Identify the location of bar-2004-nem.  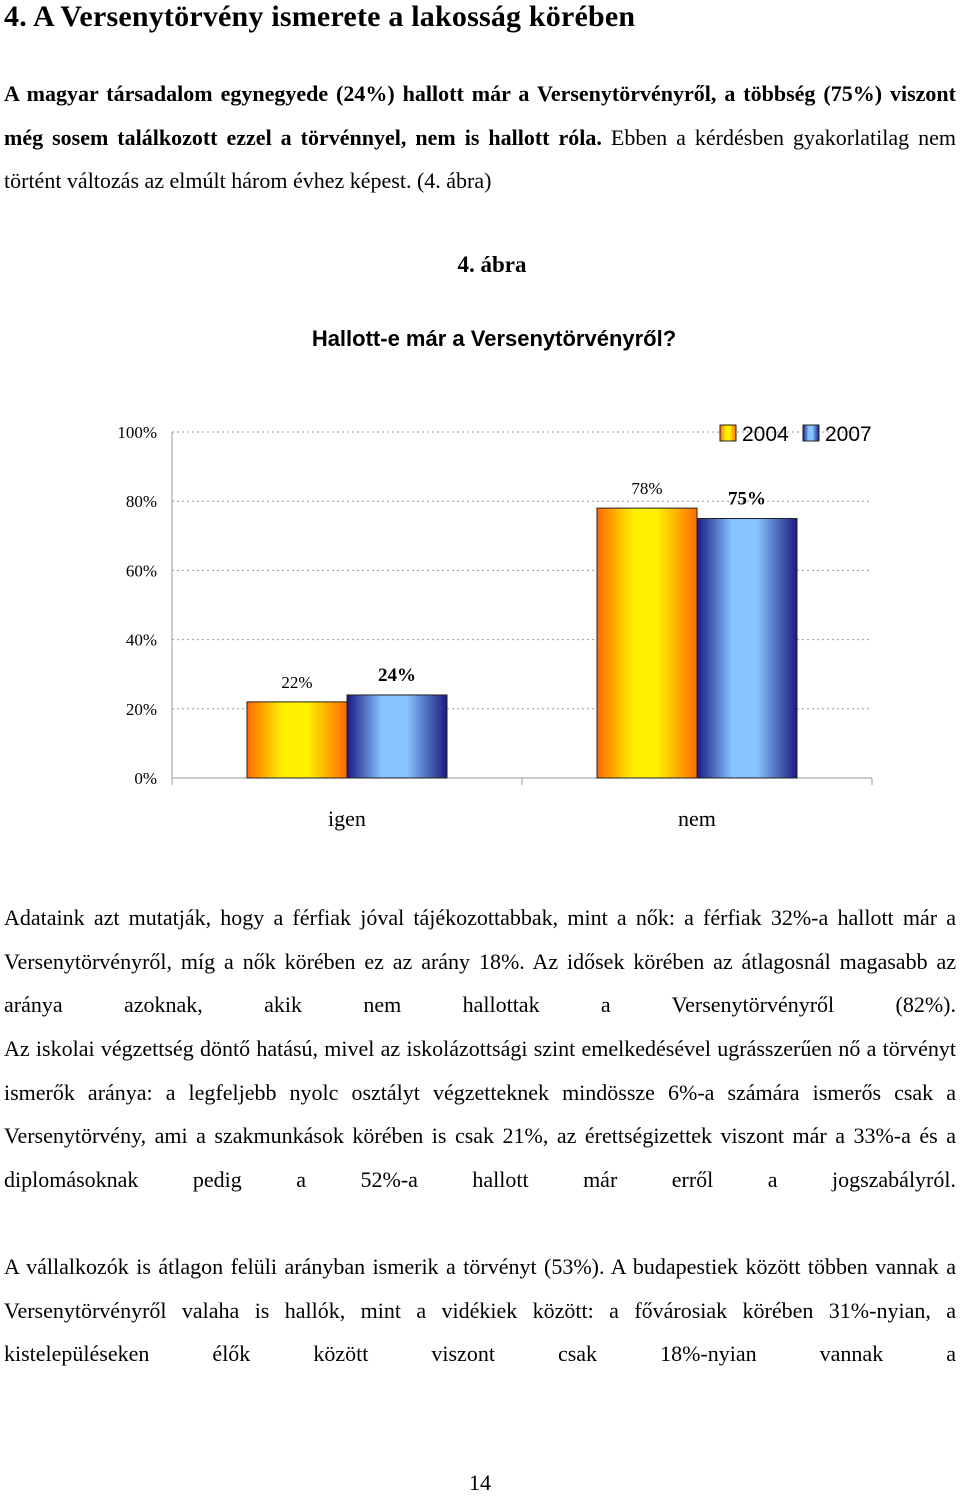
(647, 643).